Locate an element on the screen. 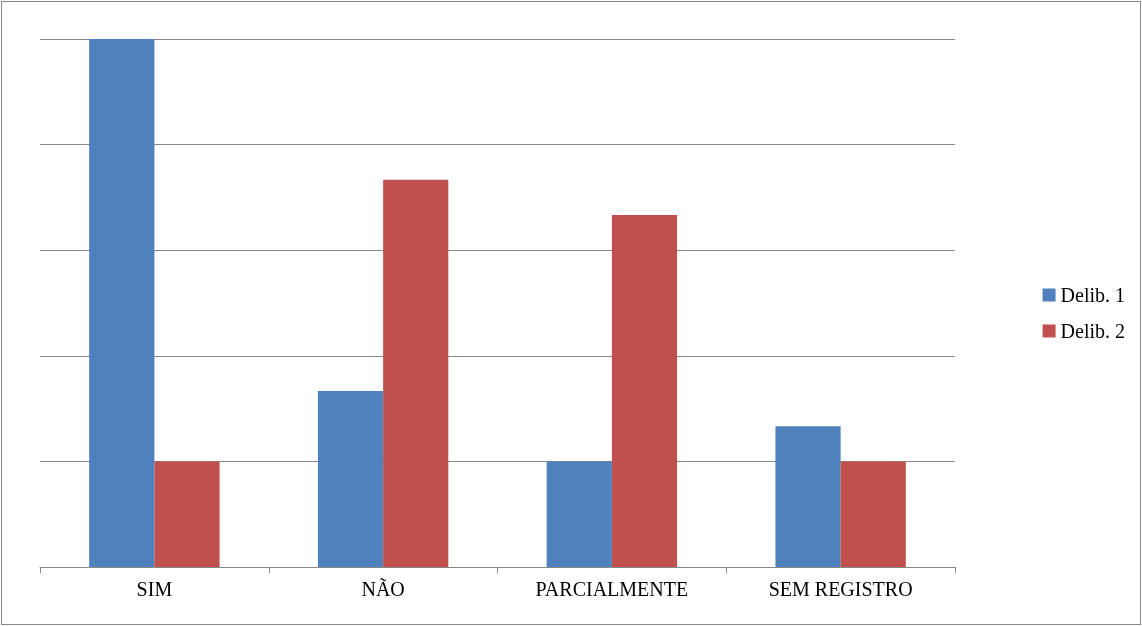 The image size is (1142, 626). x-tick-label: SEM REGISTRO is located at coordinates (840, 589).